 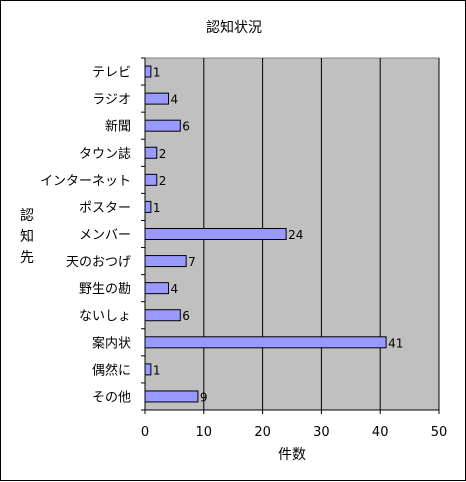 I want to click on chart-title: 認知状況, so click(x=234, y=27).